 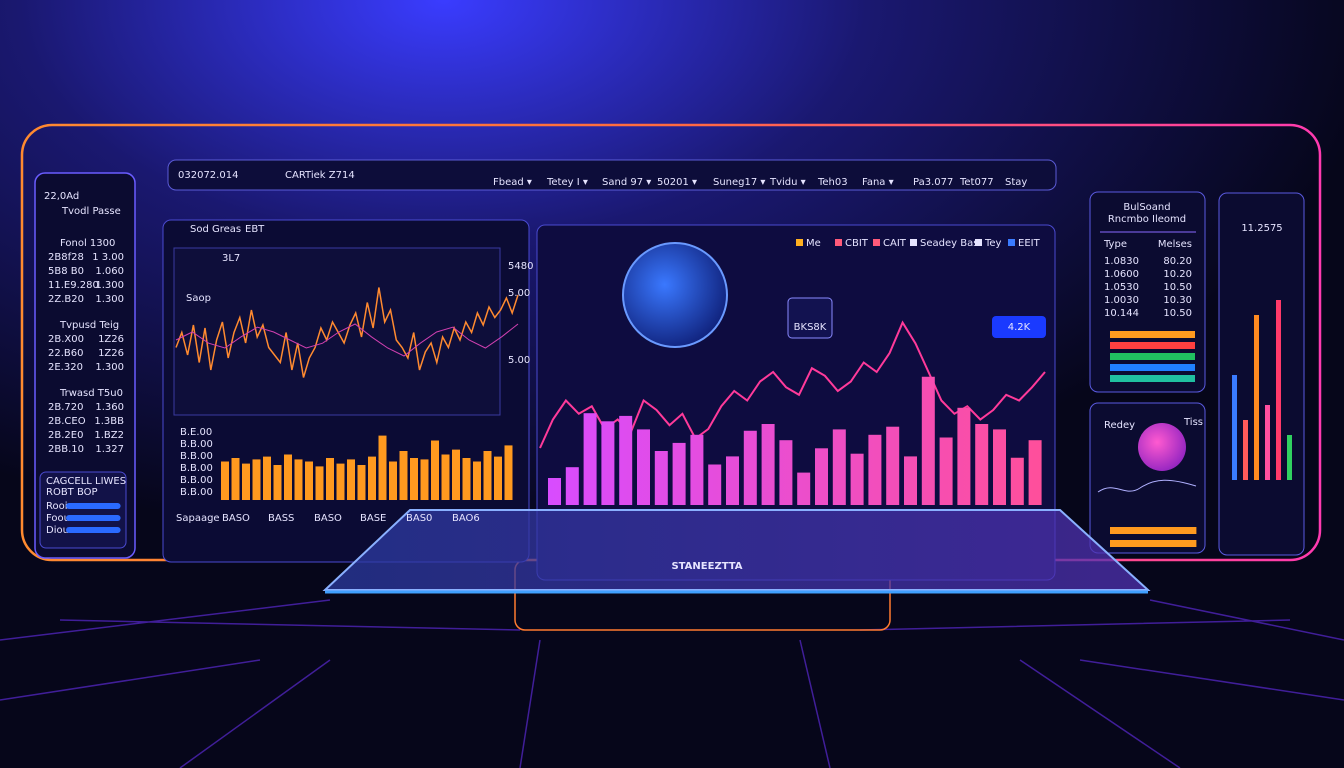 I want to click on far-right-panel, so click(x=1261, y=374).